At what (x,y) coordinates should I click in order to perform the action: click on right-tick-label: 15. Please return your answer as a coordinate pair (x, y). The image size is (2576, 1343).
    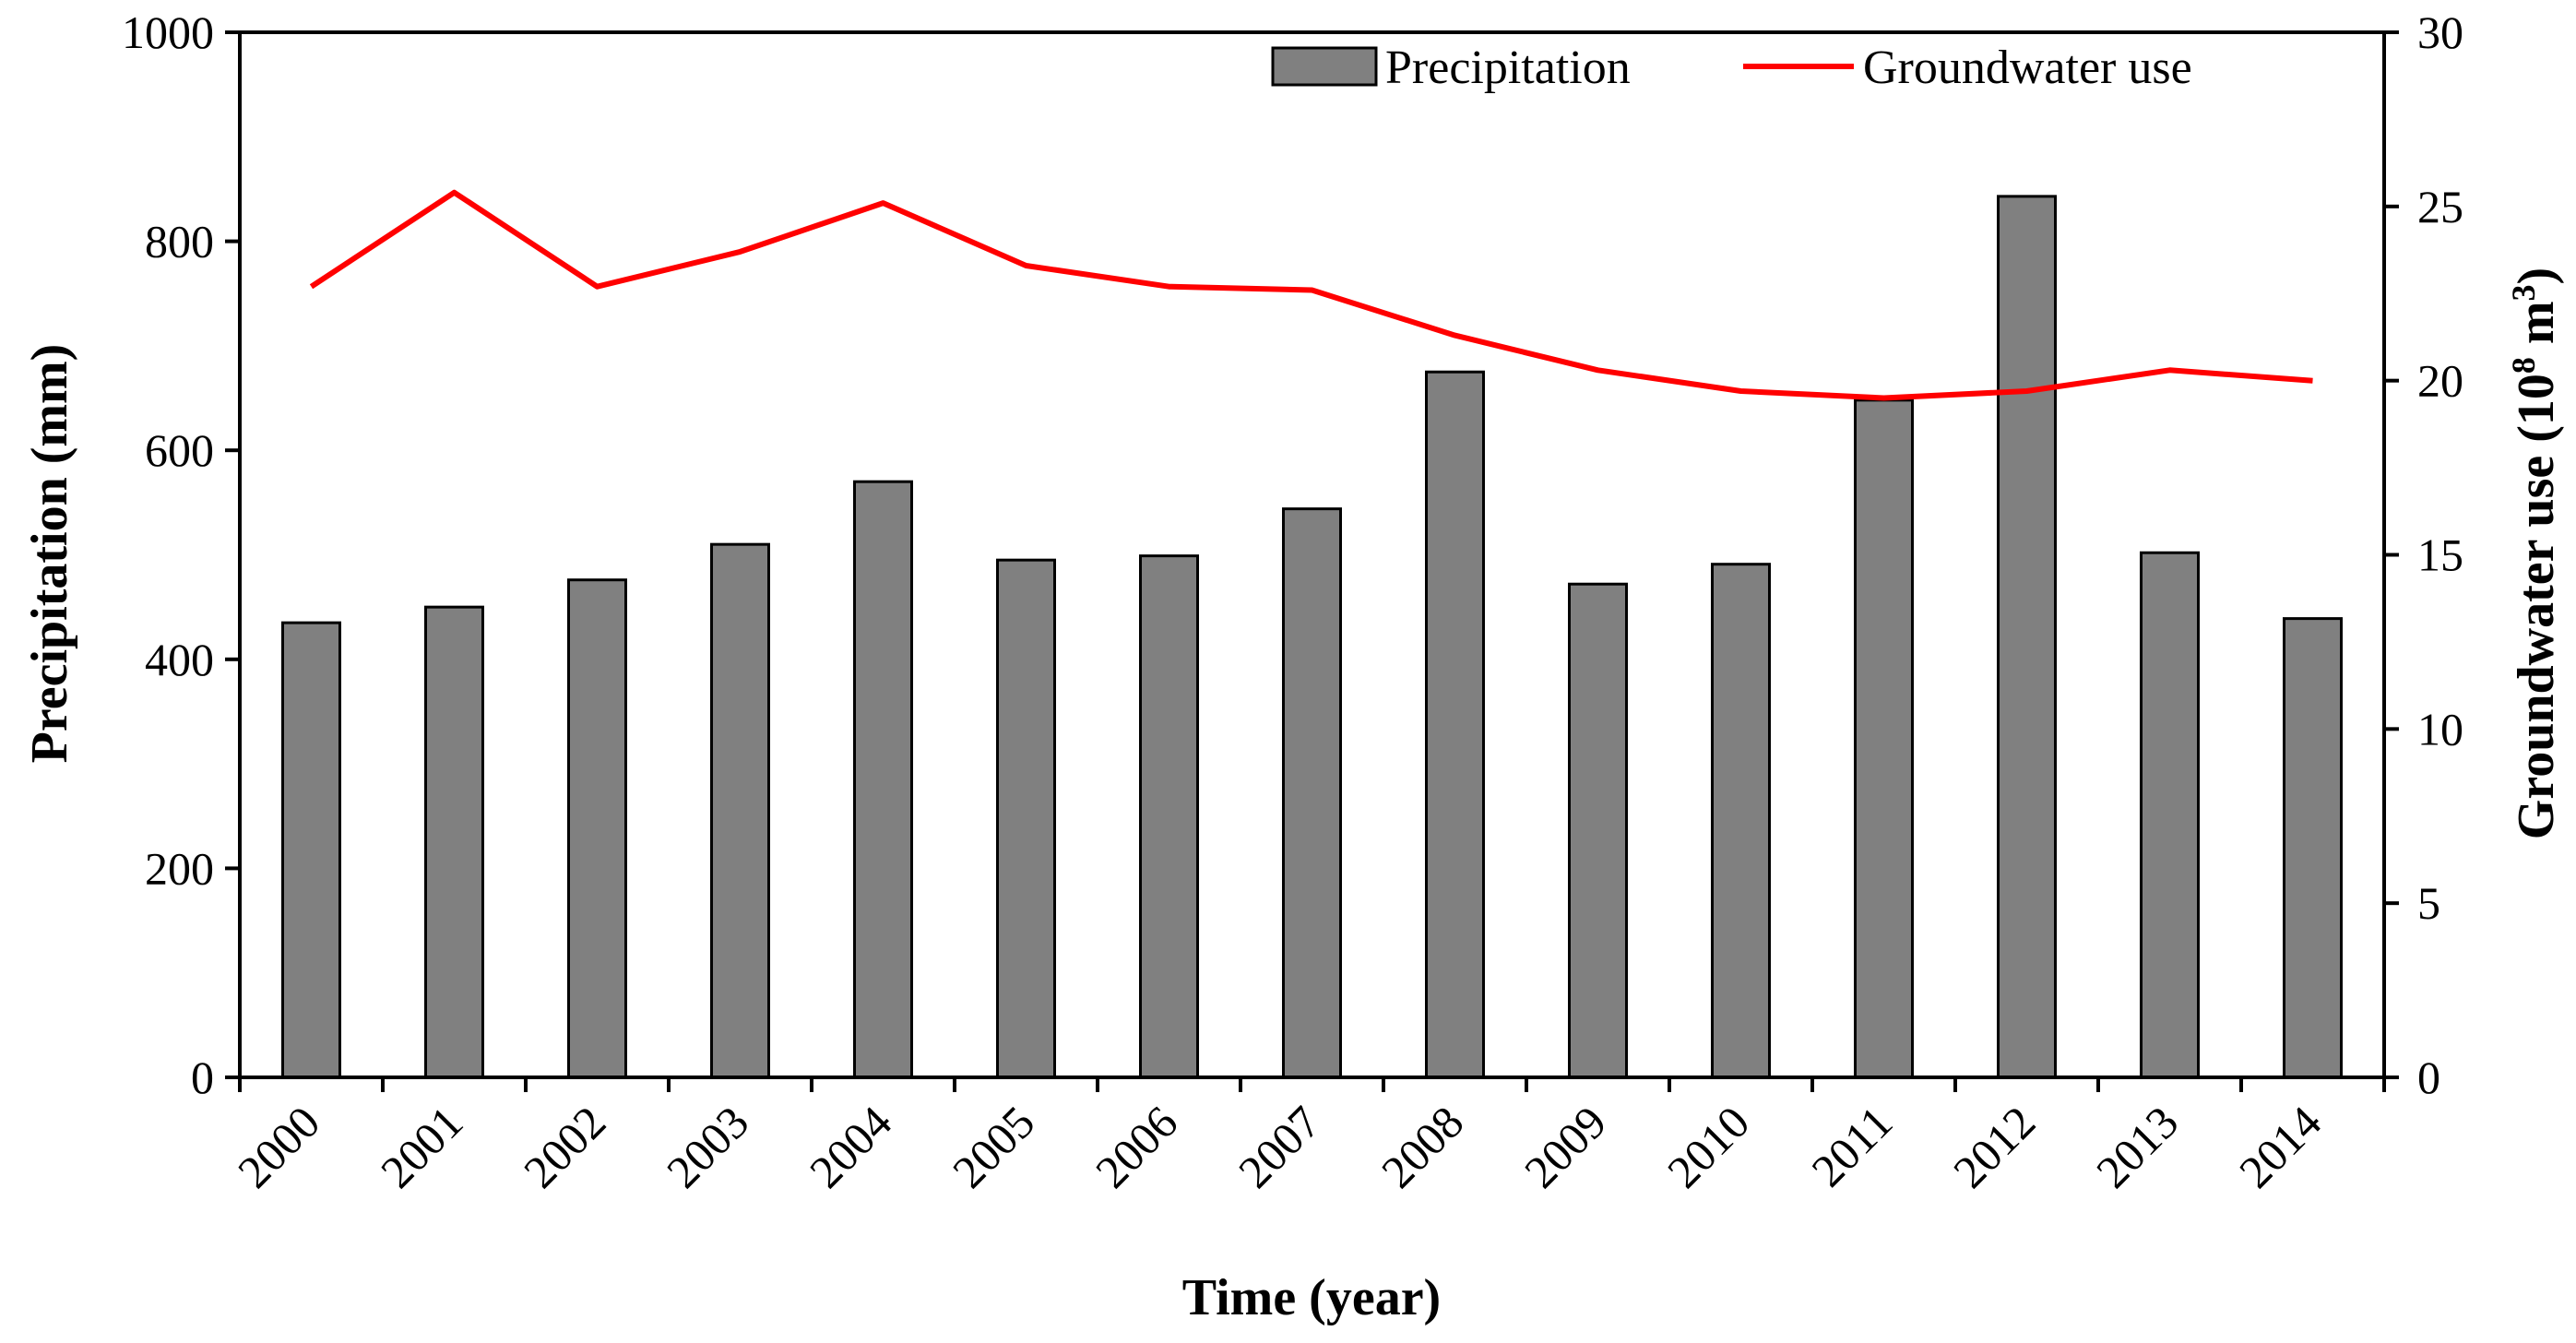
    Looking at the image, I should click on (2440, 555).